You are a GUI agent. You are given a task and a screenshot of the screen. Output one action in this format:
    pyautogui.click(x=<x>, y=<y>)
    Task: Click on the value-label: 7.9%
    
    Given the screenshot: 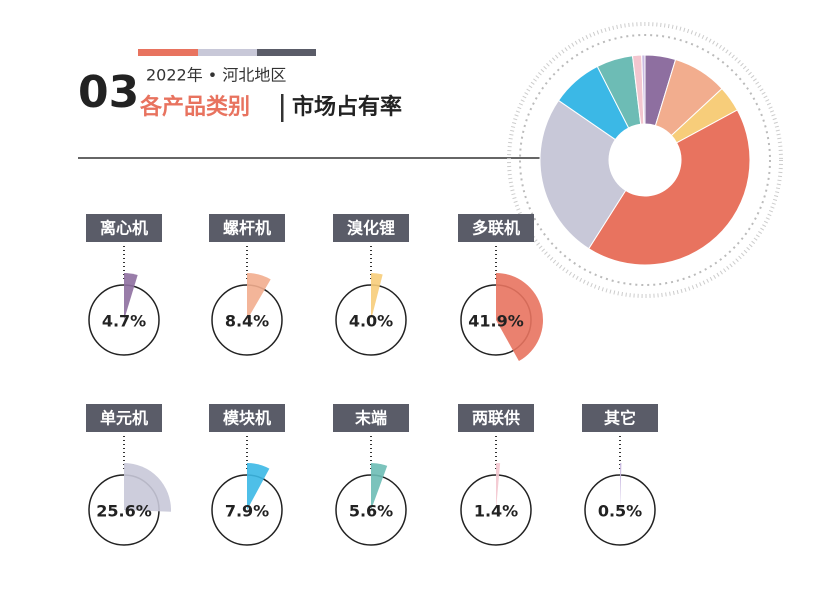 What is the action you would take?
    pyautogui.click(x=247, y=511)
    